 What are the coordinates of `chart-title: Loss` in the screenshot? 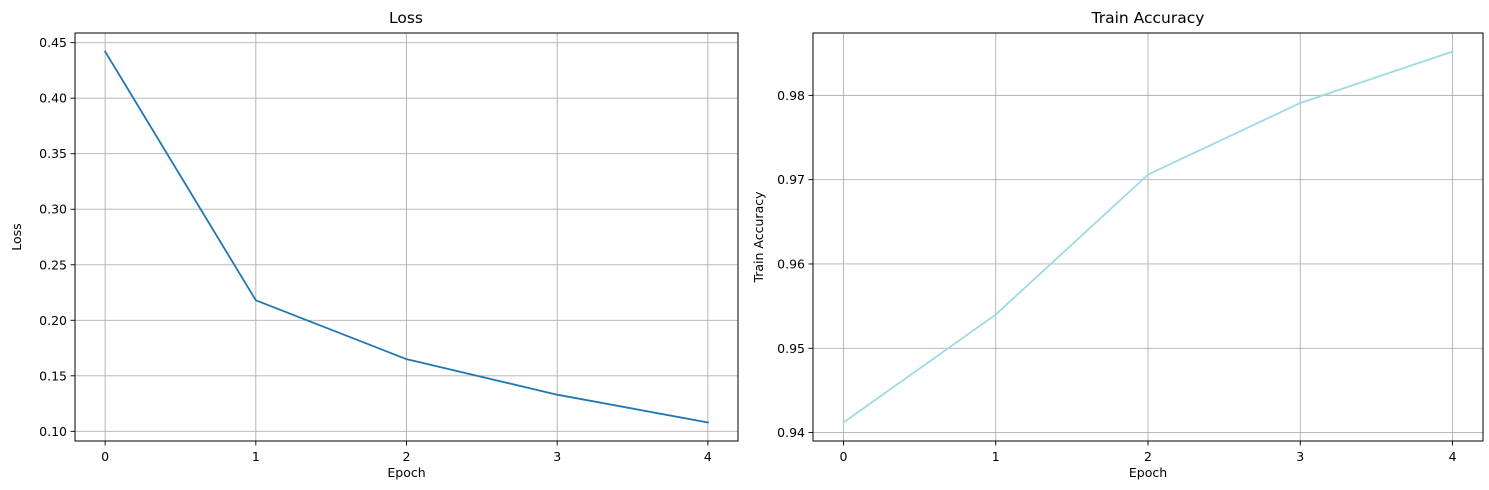 It's located at (406, 18).